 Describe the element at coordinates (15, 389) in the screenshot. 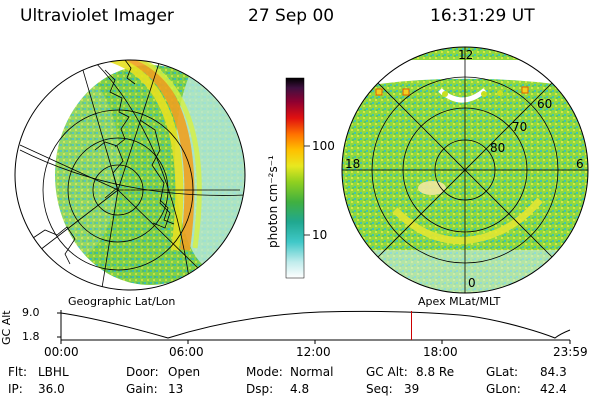

I see `ip-label: IP:` at that location.